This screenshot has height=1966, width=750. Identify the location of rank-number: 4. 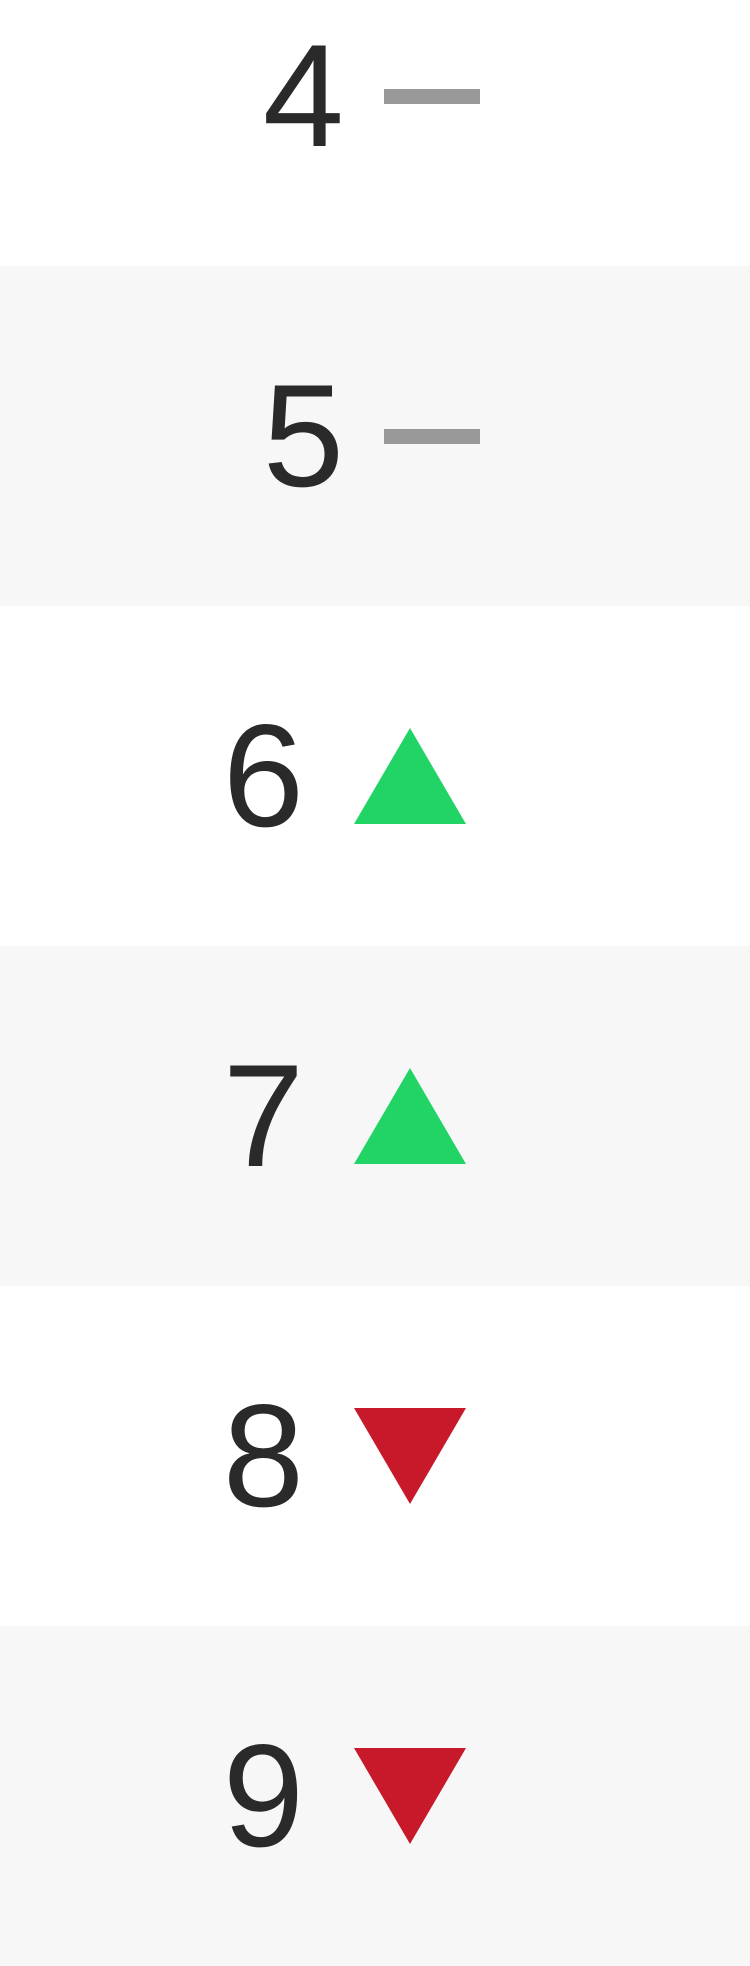
(303, 95).